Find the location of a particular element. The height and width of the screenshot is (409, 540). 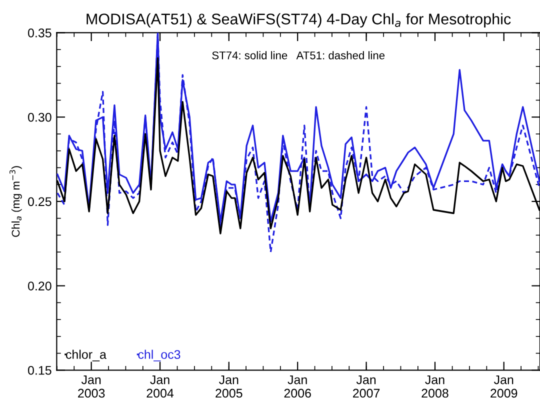

y-tick-label: 0.30 is located at coordinates (40, 117).